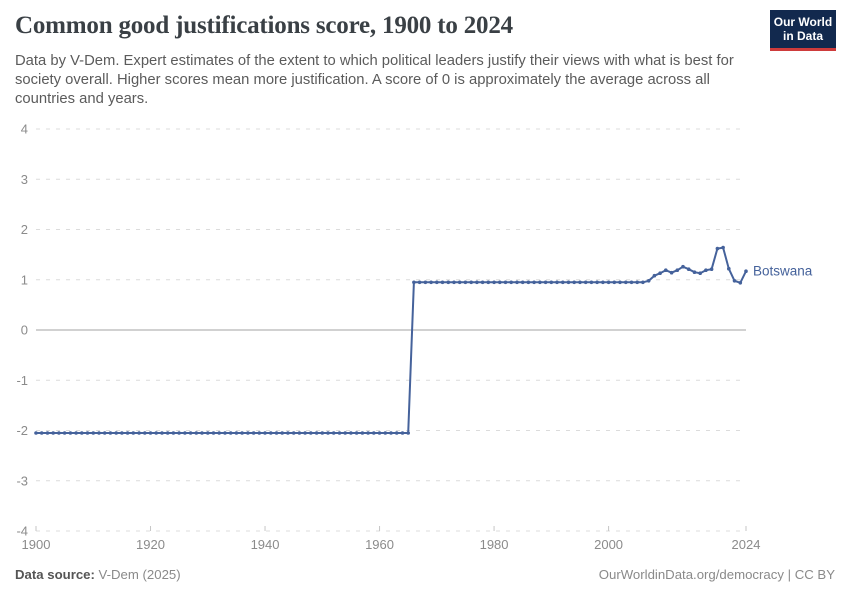  I want to click on y-tick-label: 3, so click(24, 179).